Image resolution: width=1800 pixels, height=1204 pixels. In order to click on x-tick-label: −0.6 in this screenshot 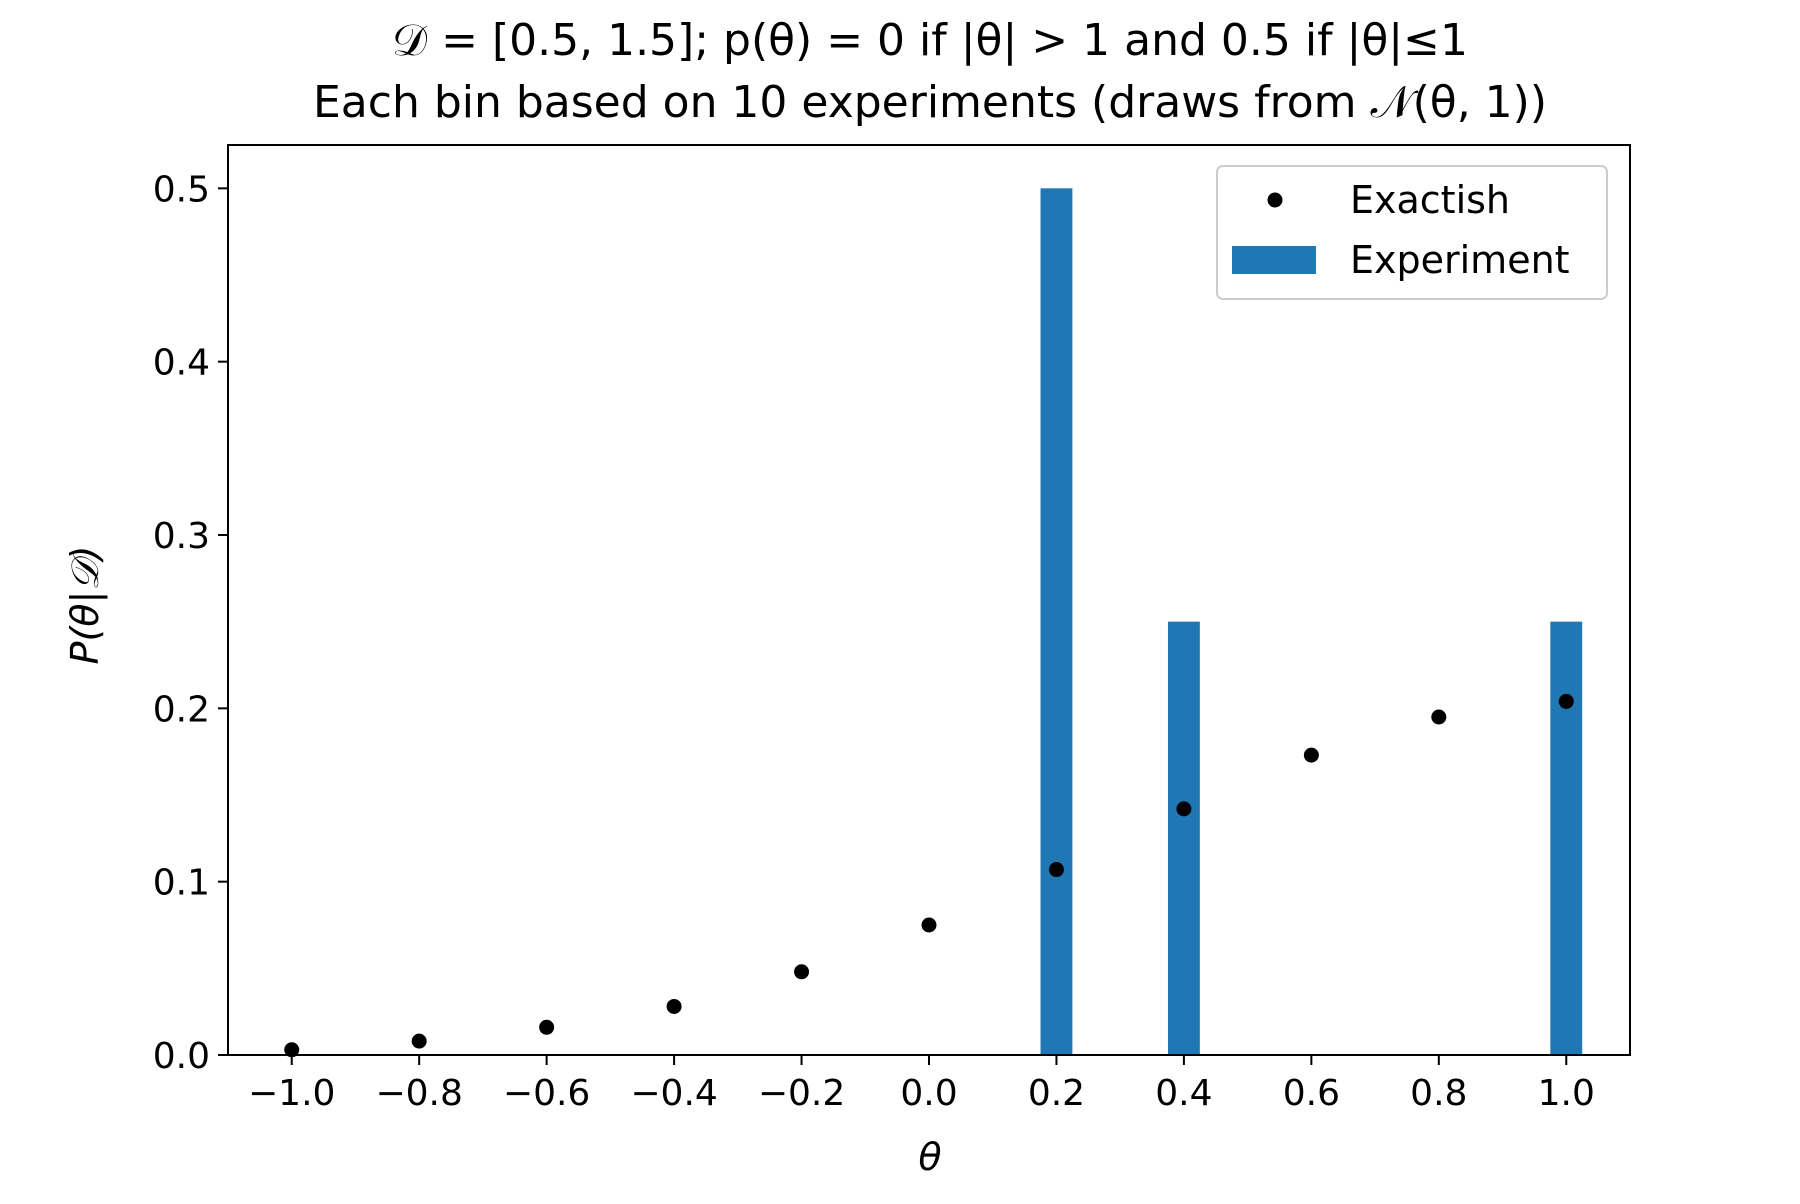, I will do `click(546, 1093)`.